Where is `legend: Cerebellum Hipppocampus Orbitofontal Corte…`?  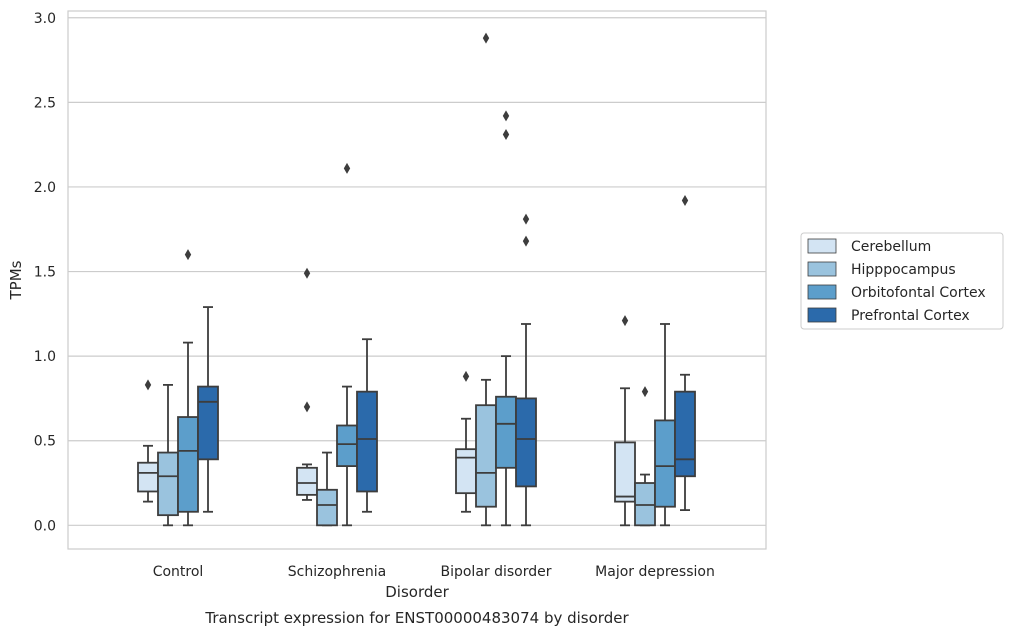 legend: Cerebellum Hipppocampus Orbitofontal Corte… is located at coordinates (902, 281).